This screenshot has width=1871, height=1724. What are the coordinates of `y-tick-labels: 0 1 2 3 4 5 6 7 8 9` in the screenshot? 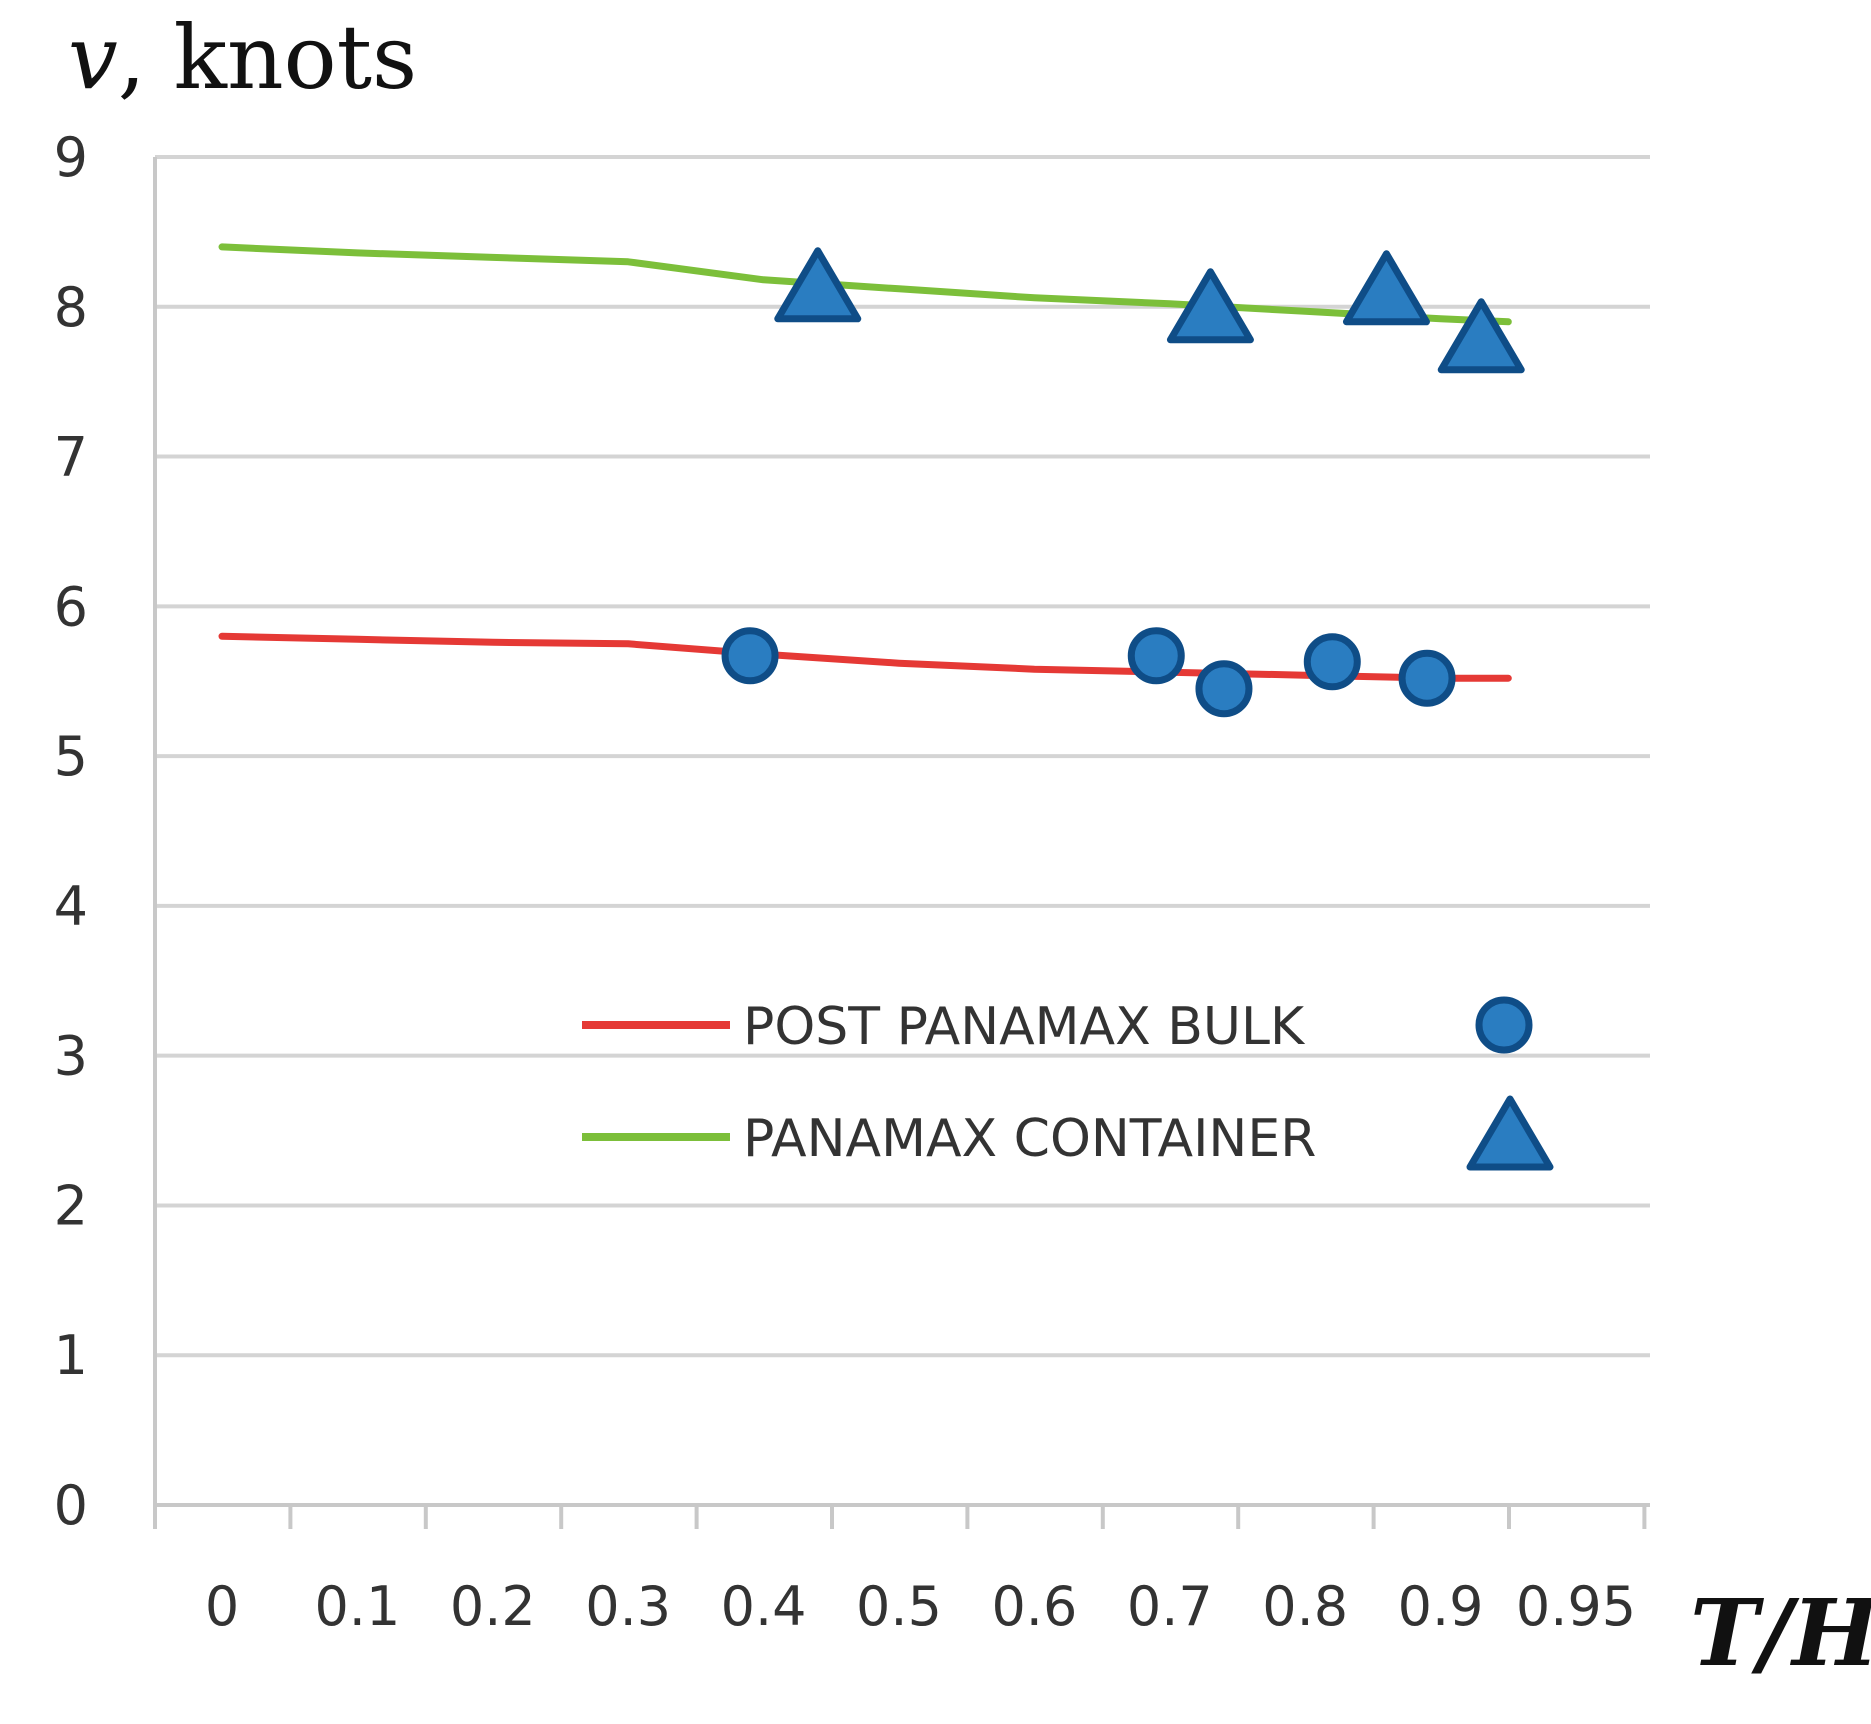 It's located at (71, 831).